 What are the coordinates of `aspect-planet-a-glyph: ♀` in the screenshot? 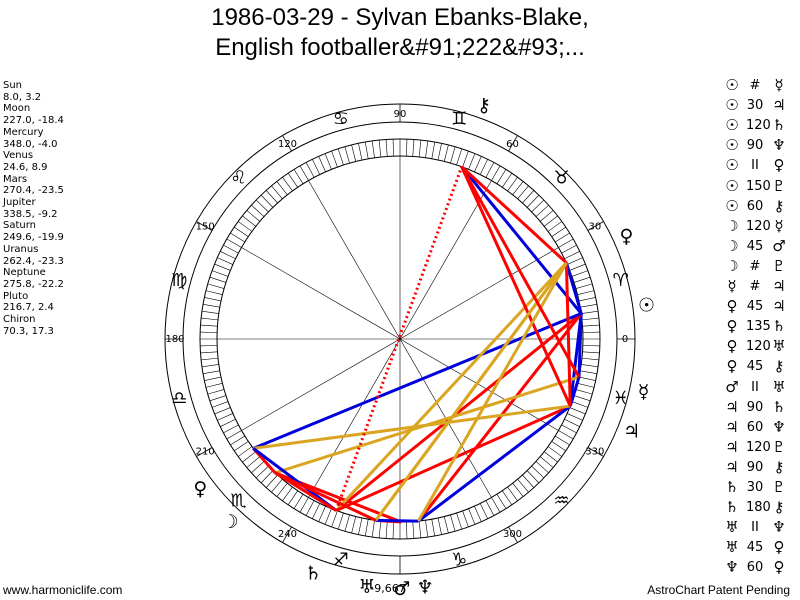 It's located at (732, 346).